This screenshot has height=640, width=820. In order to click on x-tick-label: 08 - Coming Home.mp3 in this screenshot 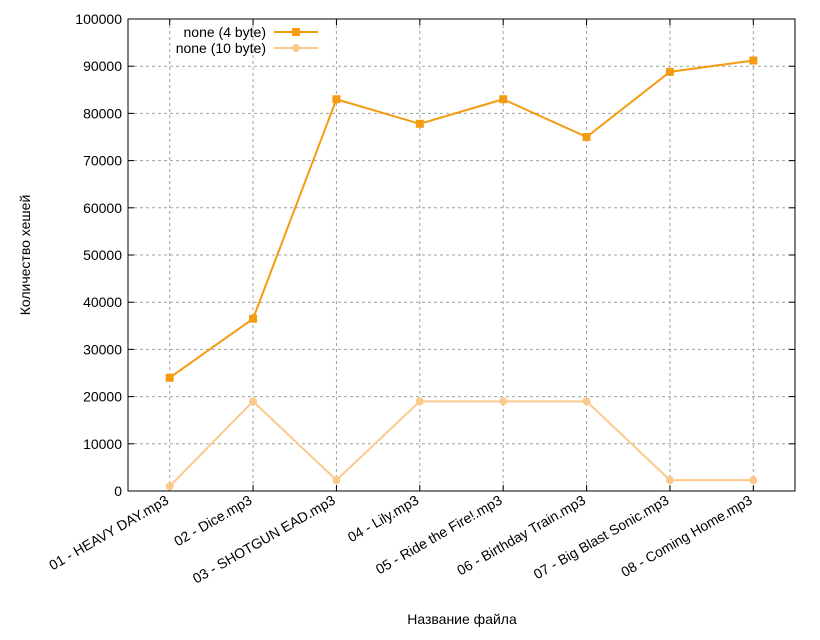, I will do `click(686, 536)`.